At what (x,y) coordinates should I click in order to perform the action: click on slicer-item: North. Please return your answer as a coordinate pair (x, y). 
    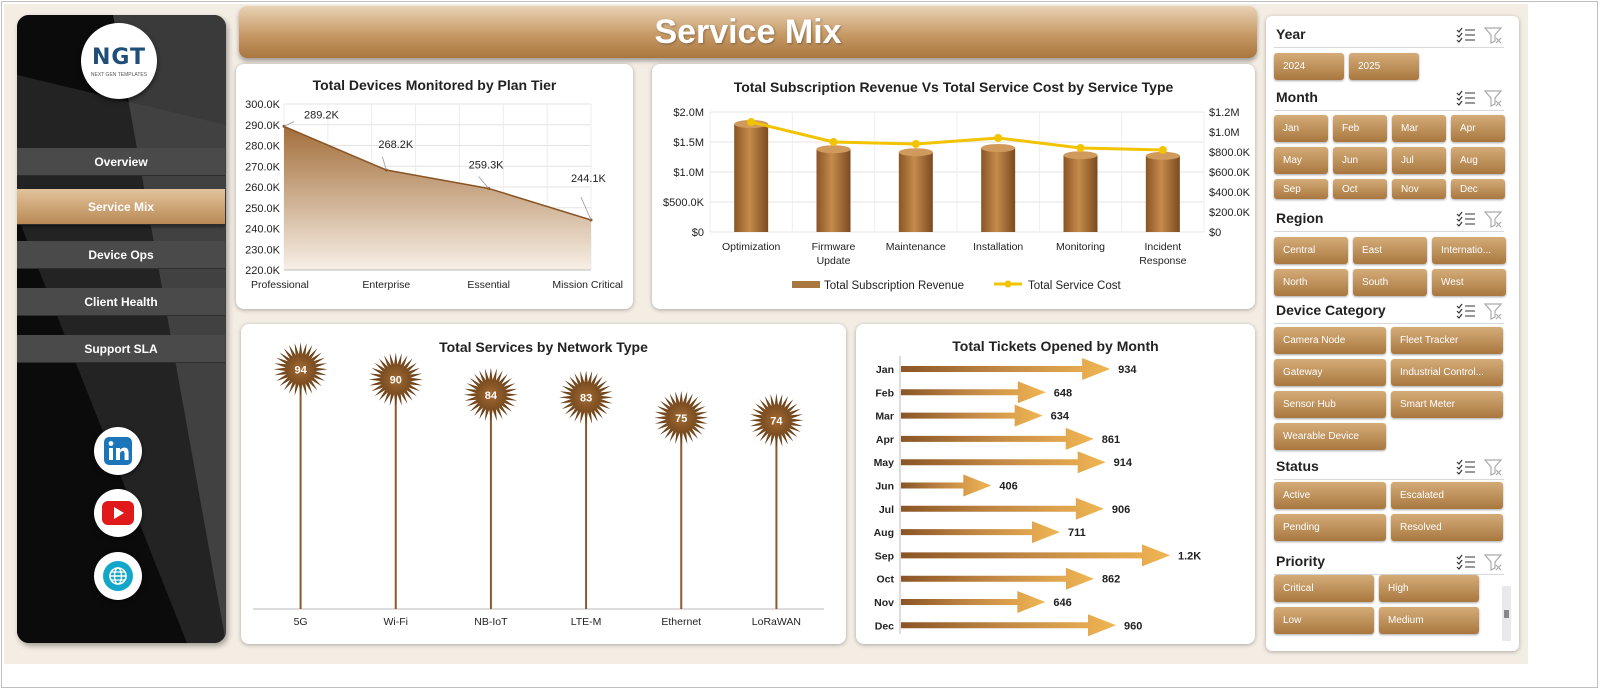
    Looking at the image, I should click on (1311, 282).